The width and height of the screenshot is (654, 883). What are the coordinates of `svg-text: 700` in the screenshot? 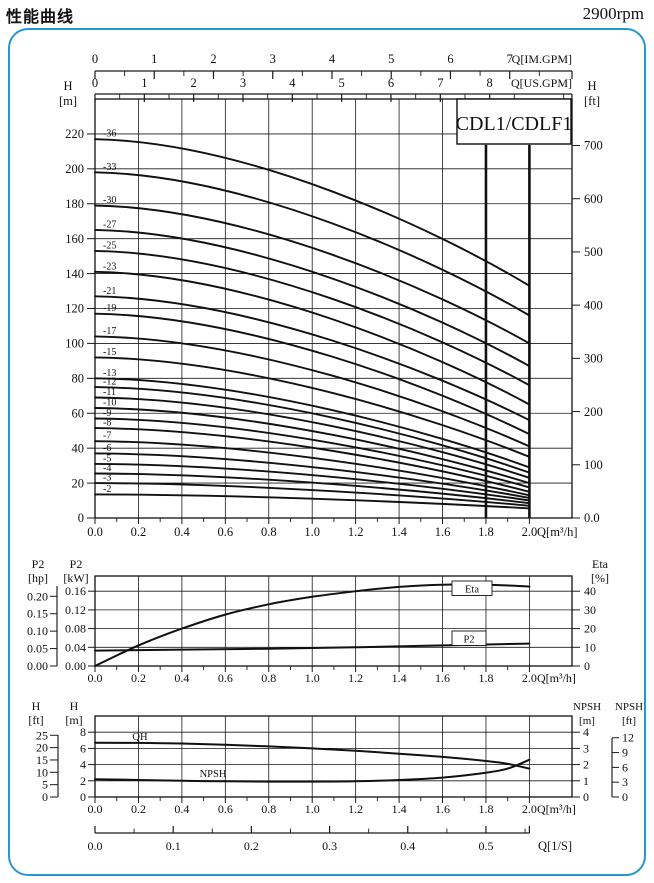 It's located at (593, 146).